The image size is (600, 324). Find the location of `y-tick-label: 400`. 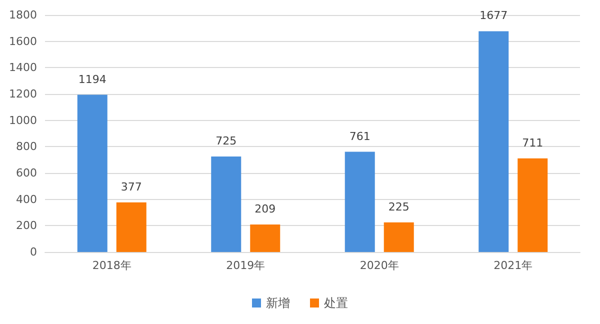

y-tick-label: 400 is located at coordinates (26, 199).